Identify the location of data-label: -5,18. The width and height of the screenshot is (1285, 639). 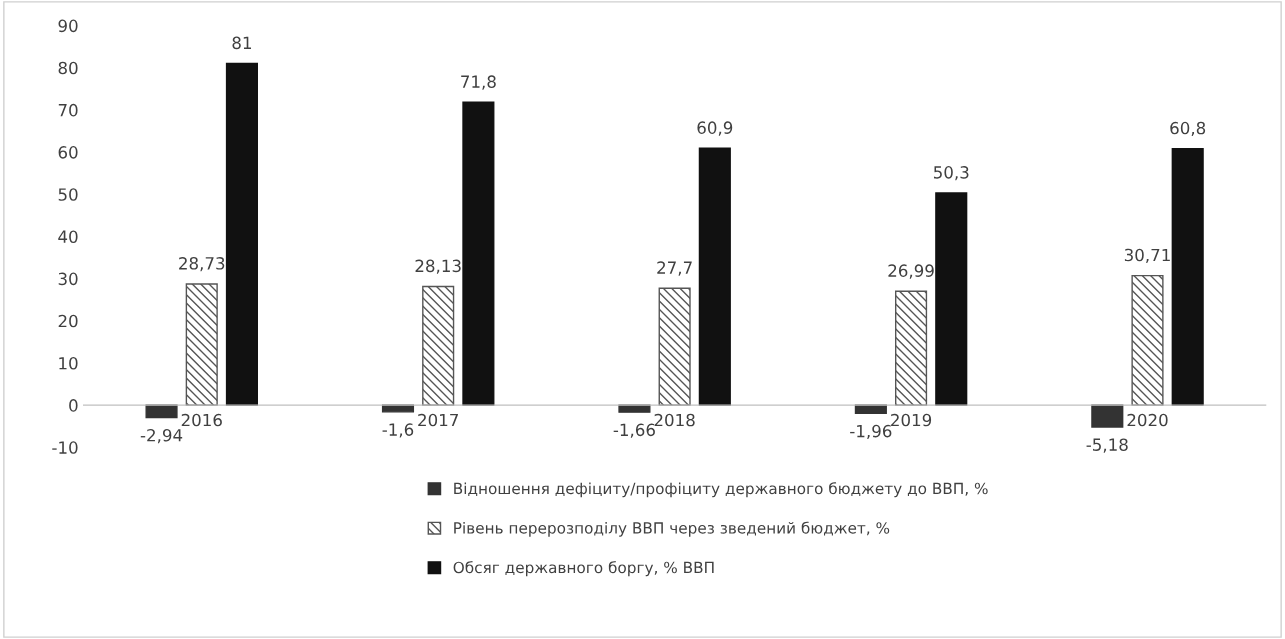
(1107, 445).